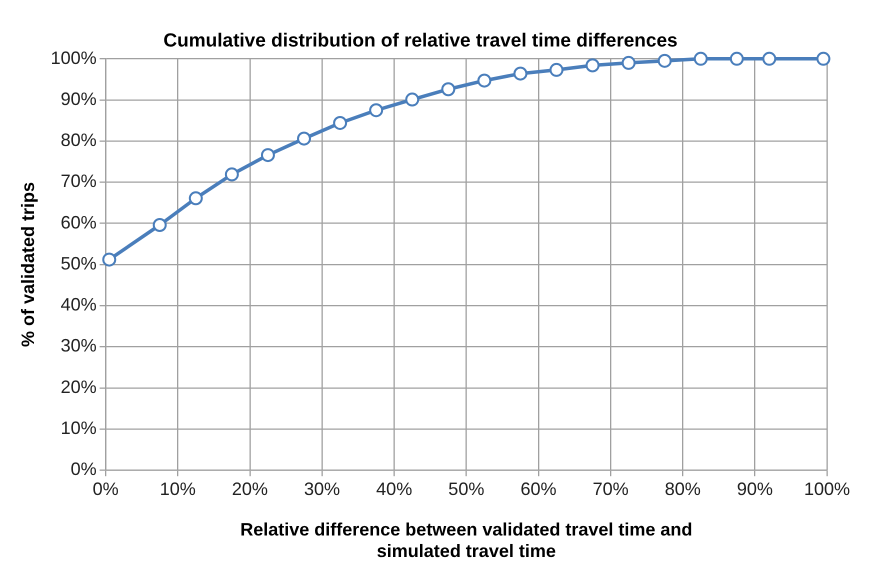 The height and width of the screenshot is (579, 875). What do you see at coordinates (78, 140) in the screenshot?
I see `y-tick-label: 80%` at bounding box center [78, 140].